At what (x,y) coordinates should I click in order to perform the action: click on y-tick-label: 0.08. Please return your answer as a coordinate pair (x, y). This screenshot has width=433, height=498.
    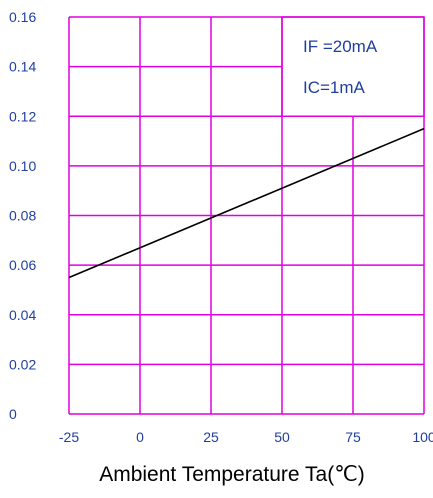
    Looking at the image, I should click on (22, 216).